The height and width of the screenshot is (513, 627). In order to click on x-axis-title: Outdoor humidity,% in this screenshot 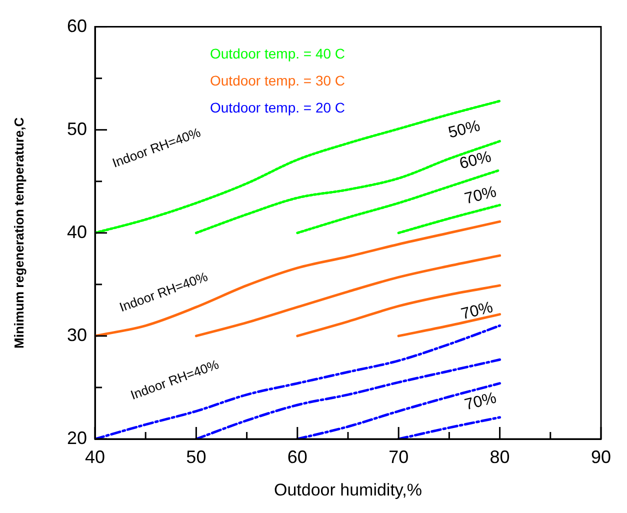, I will do `click(348, 490)`.